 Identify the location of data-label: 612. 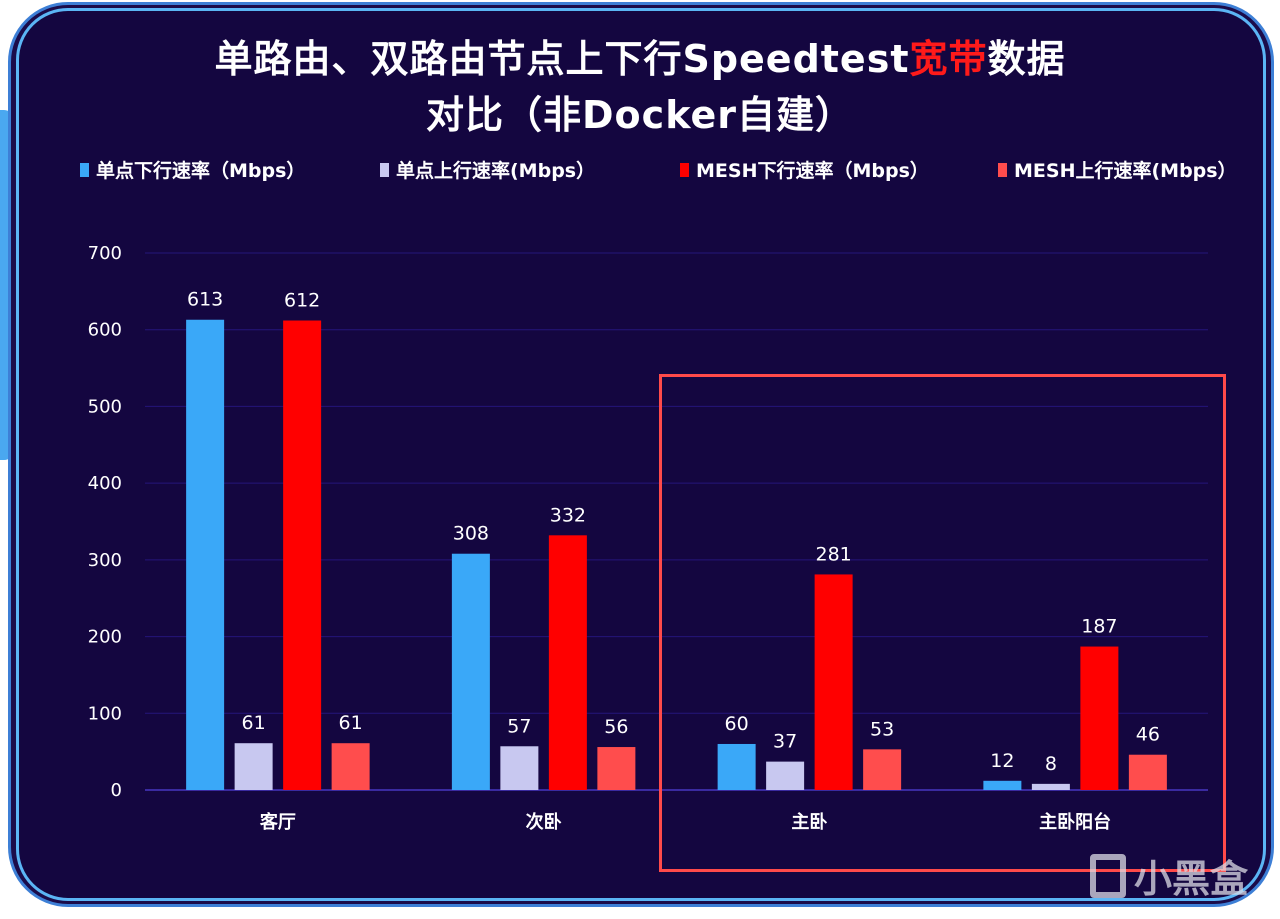
(302, 301).